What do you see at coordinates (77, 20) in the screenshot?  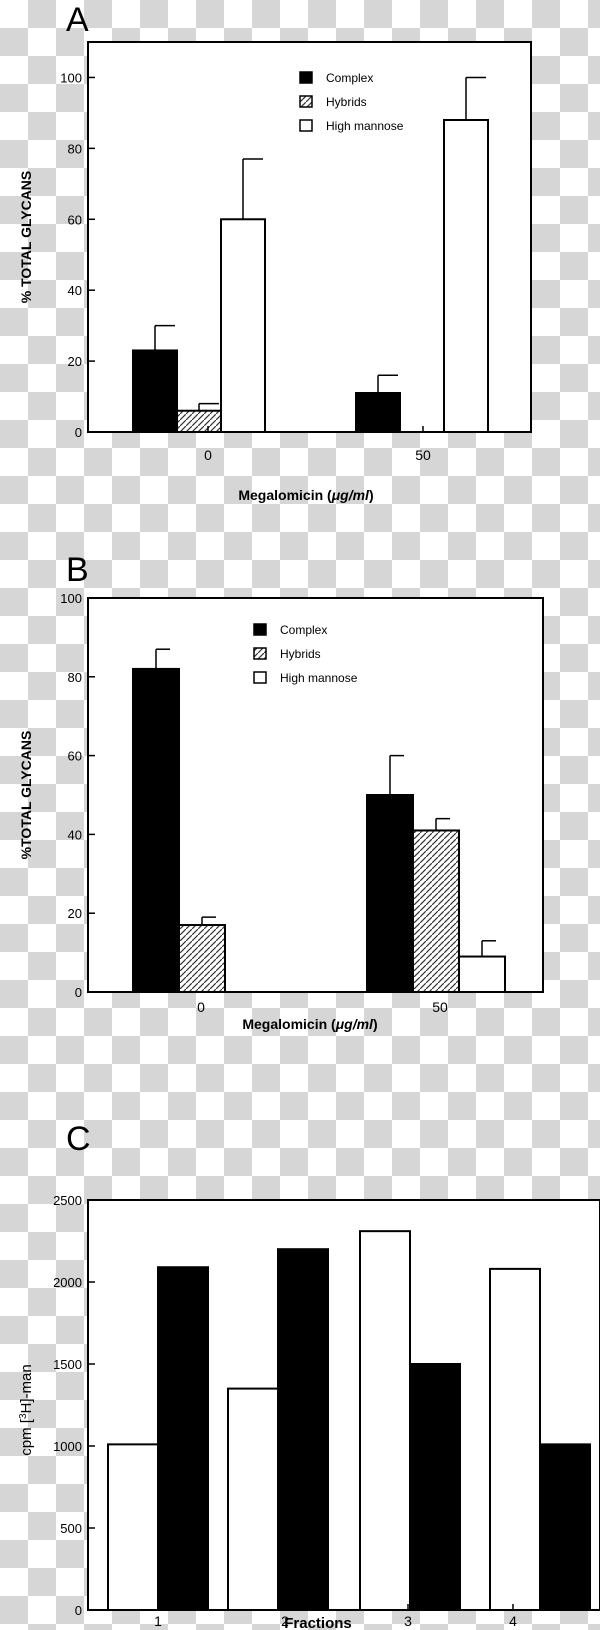 I see `panel-label-a: A` at bounding box center [77, 20].